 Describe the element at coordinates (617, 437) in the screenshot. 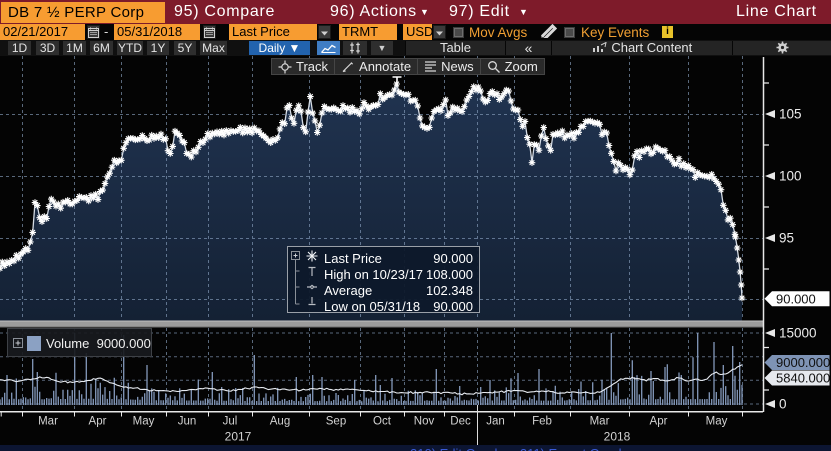

I see `svg-text: 2018` at that location.